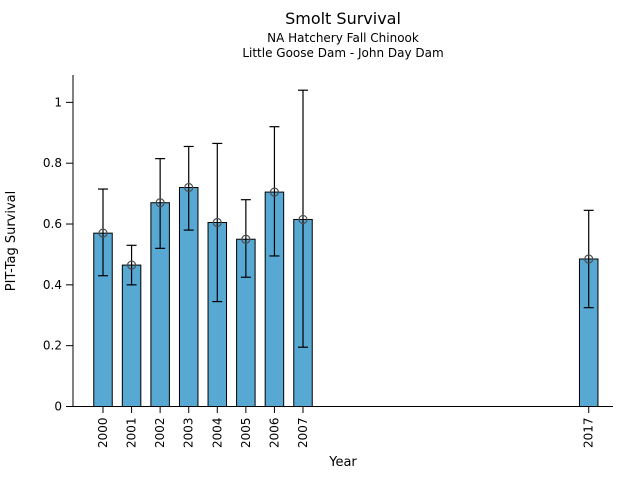 This screenshot has width=640, height=480. Describe the element at coordinates (11, 241) in the screenshot. I see `y-axis-label: PIT-Tag Survival` at that location.